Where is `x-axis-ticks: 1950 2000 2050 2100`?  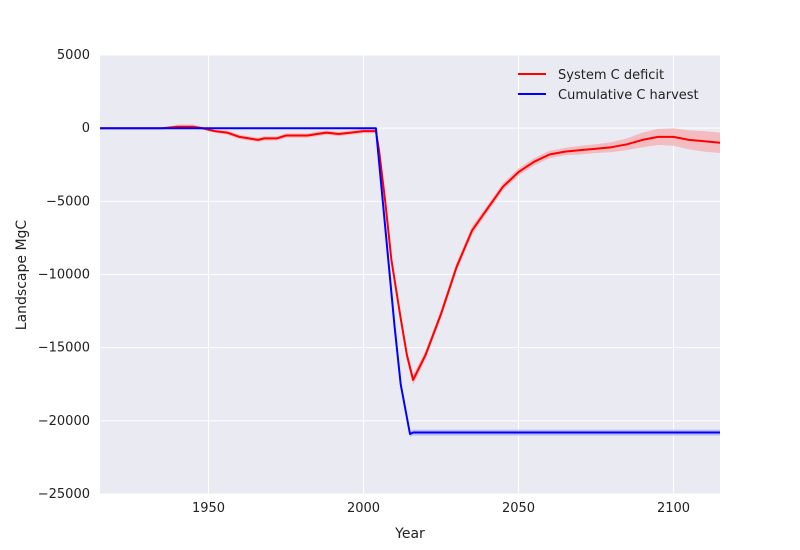
x-axis-ticks: 1950 2000 2050 2100 is located at coordinates (441, 508).